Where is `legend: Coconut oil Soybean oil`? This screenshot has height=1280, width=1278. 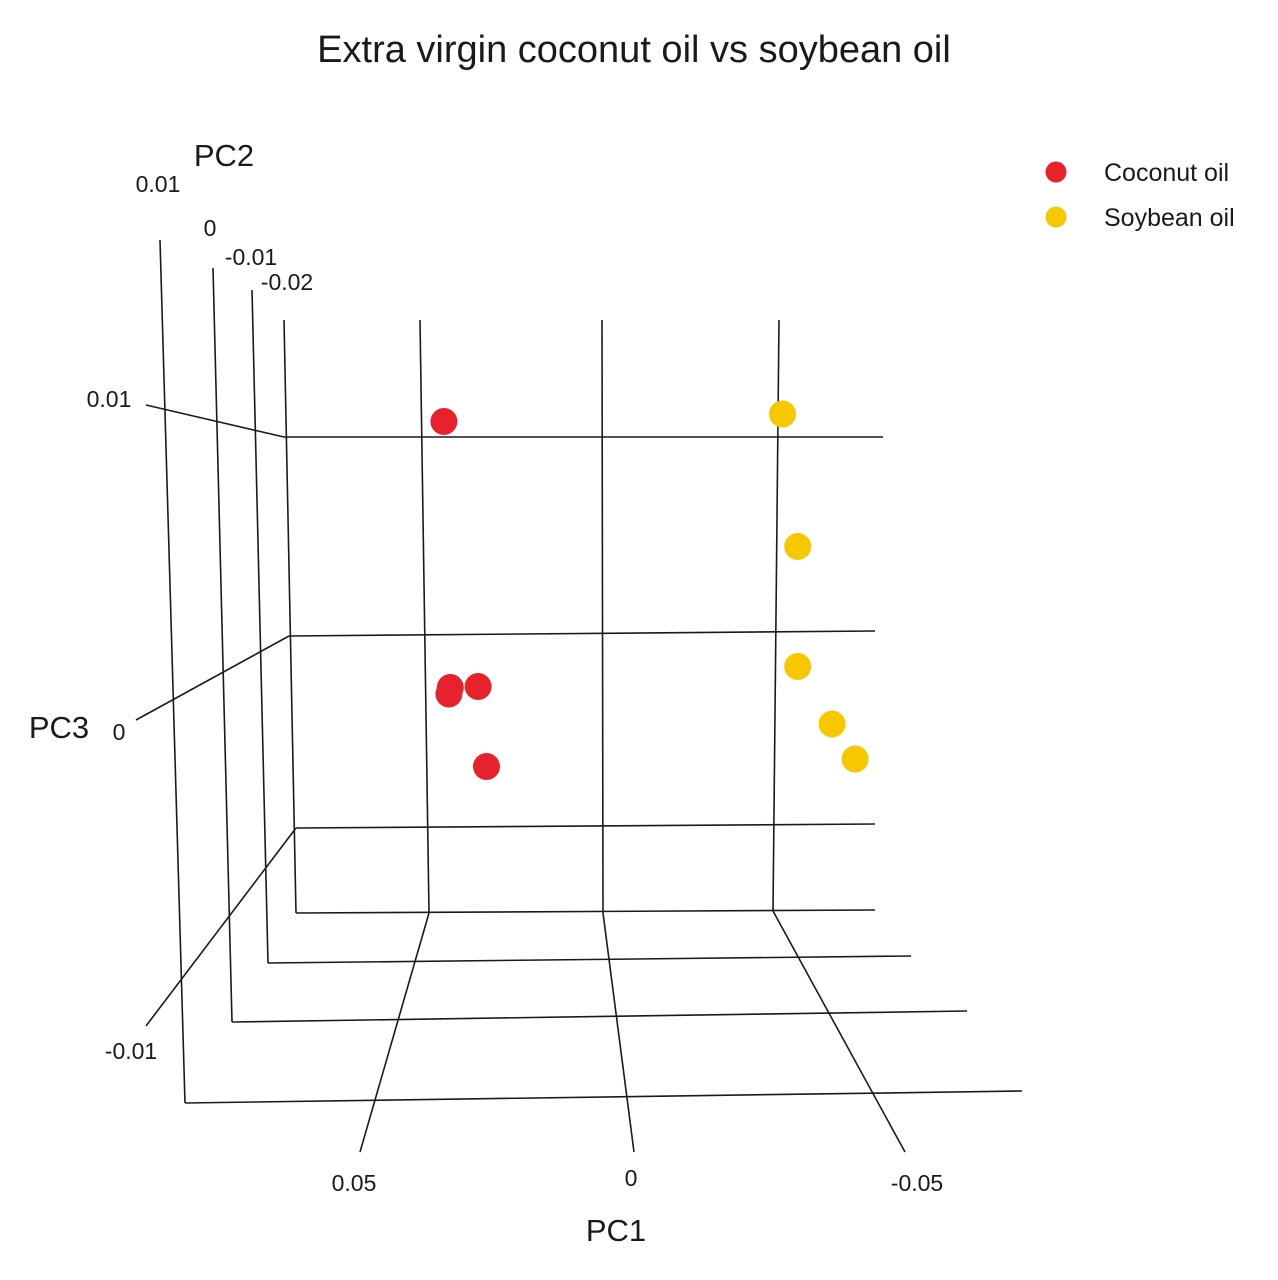
legend: Coconut oil Soybean oil is located at coordinates (1140, 195).